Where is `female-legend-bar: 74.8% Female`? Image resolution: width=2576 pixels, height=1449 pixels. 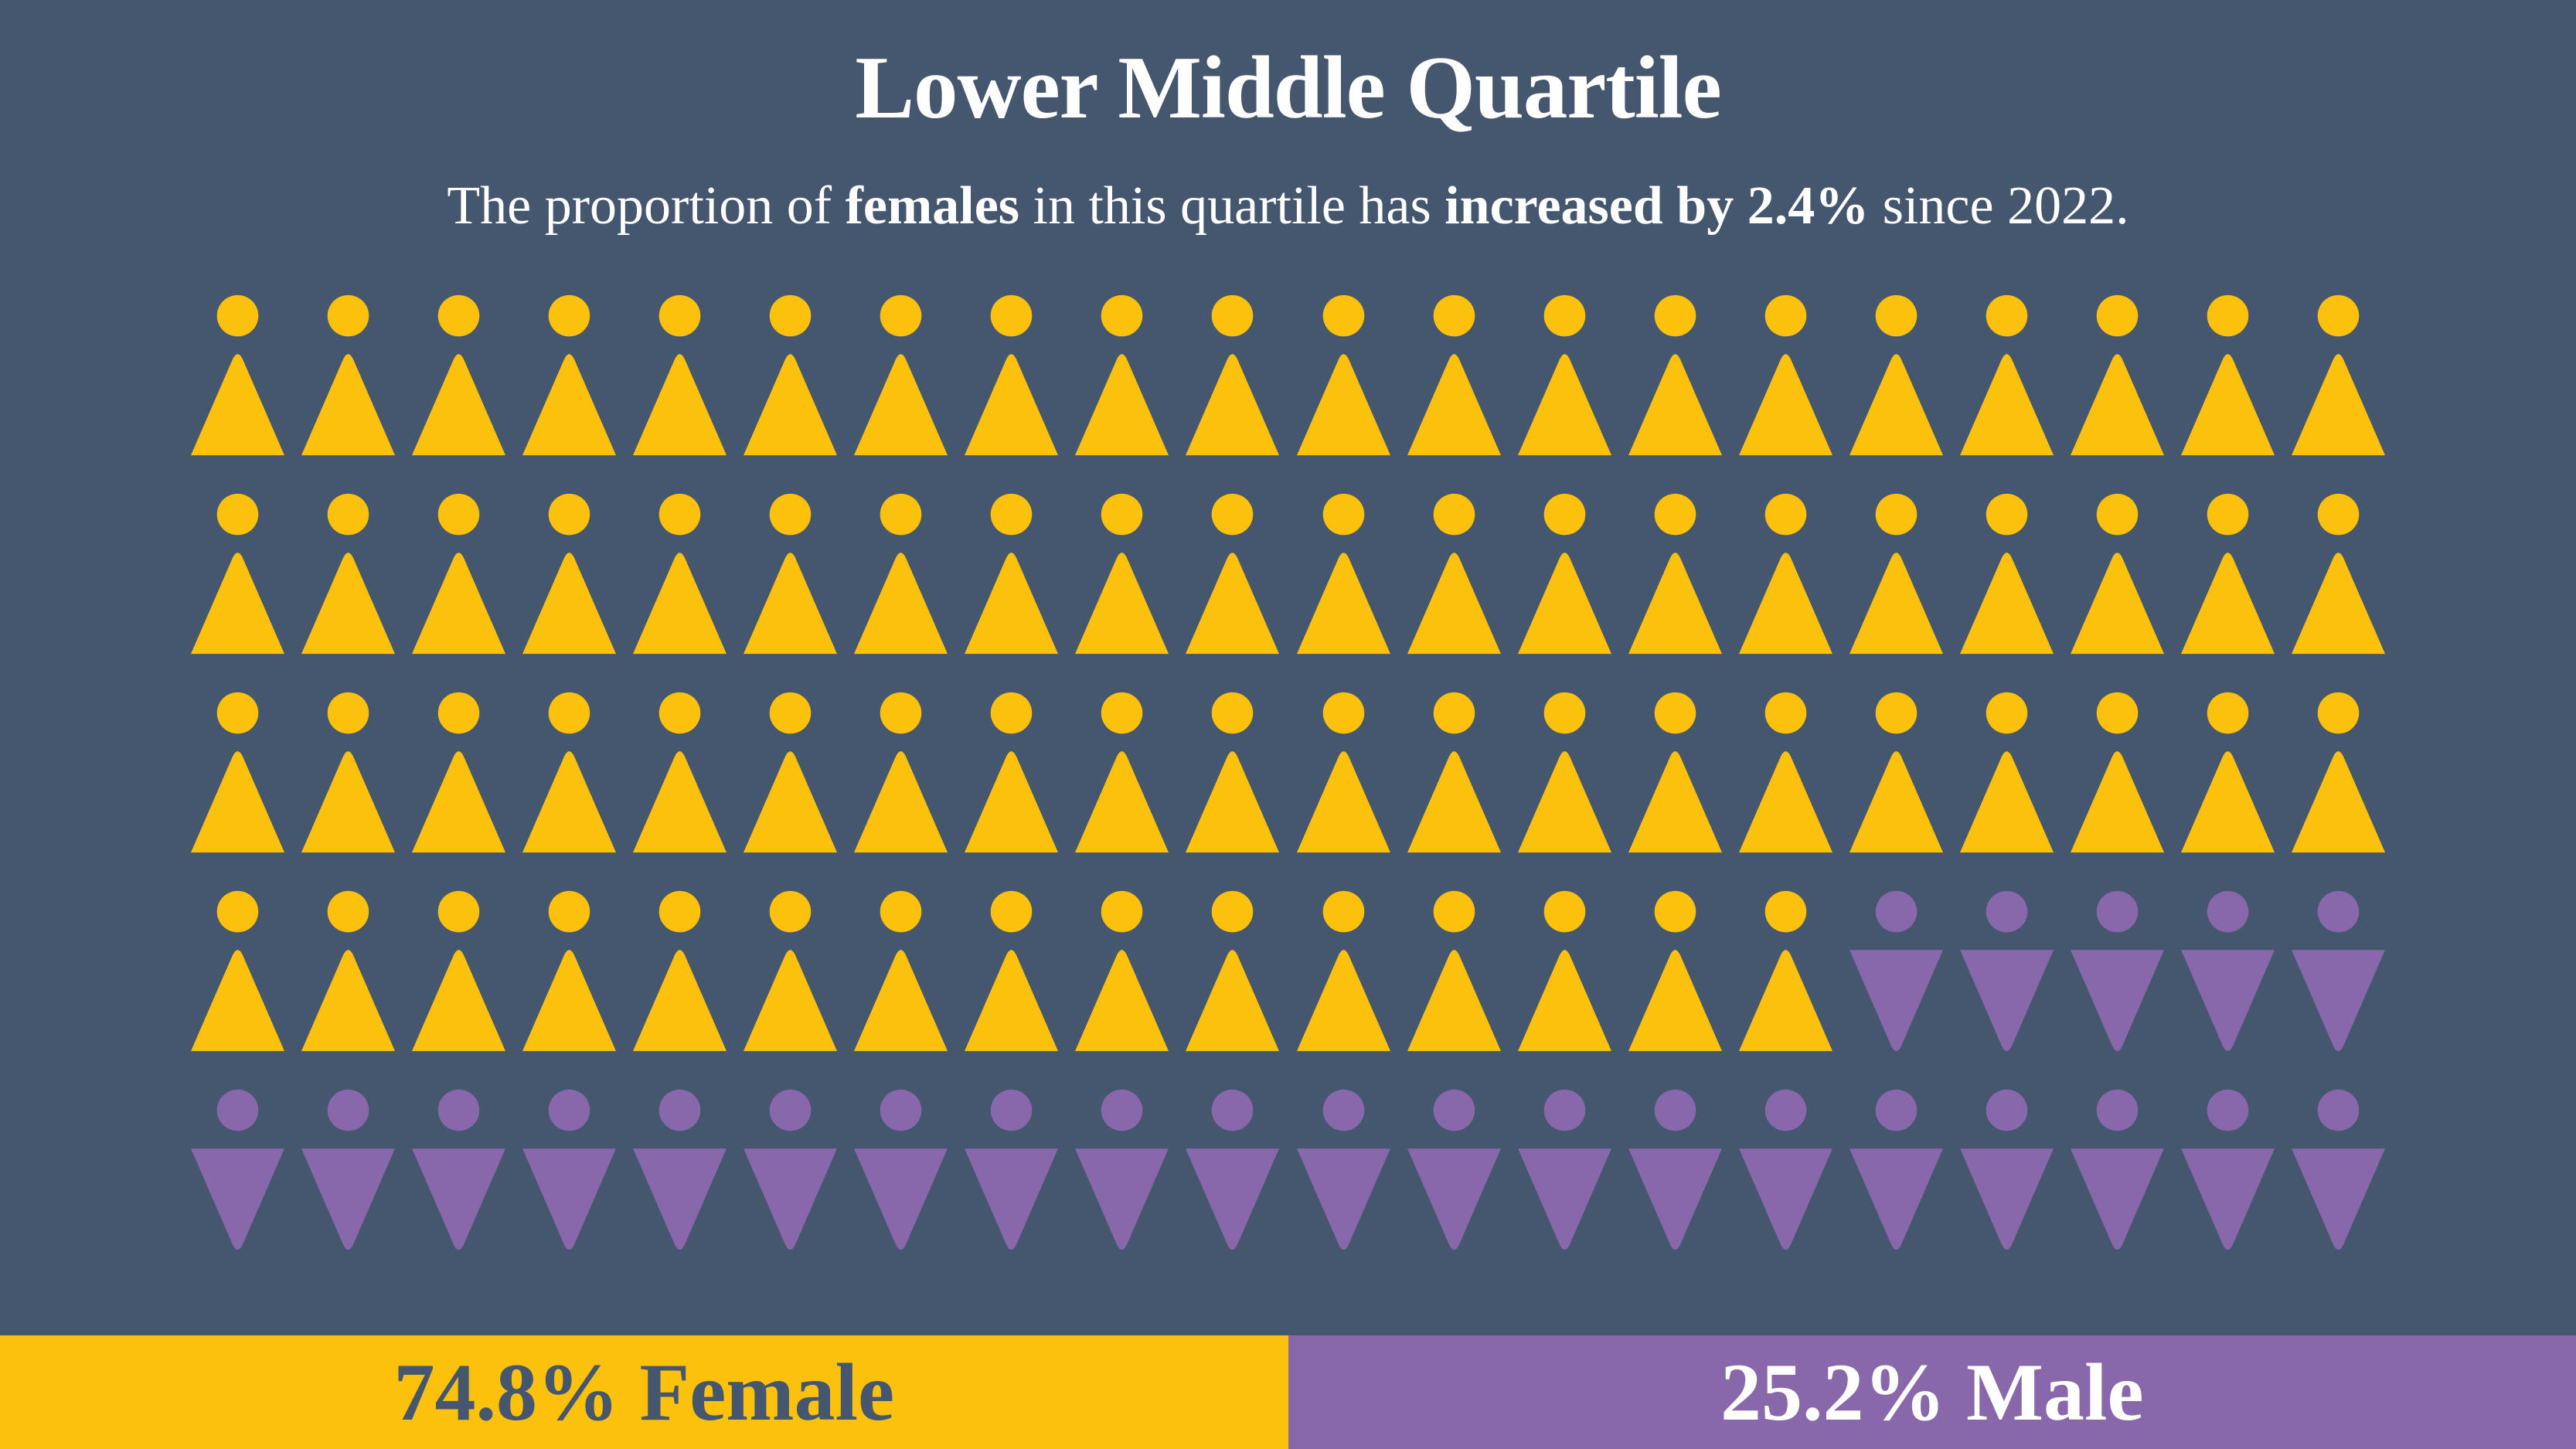 female-legend-bar: 74.8% Female is located at coordinates (644, 1392).